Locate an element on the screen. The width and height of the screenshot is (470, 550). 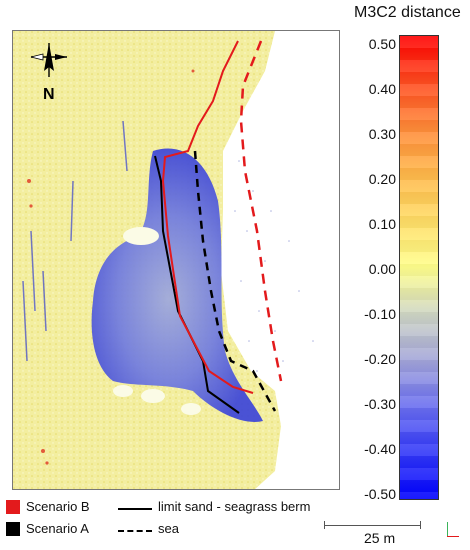
sand-lobes is located at coordinates (157, 321).